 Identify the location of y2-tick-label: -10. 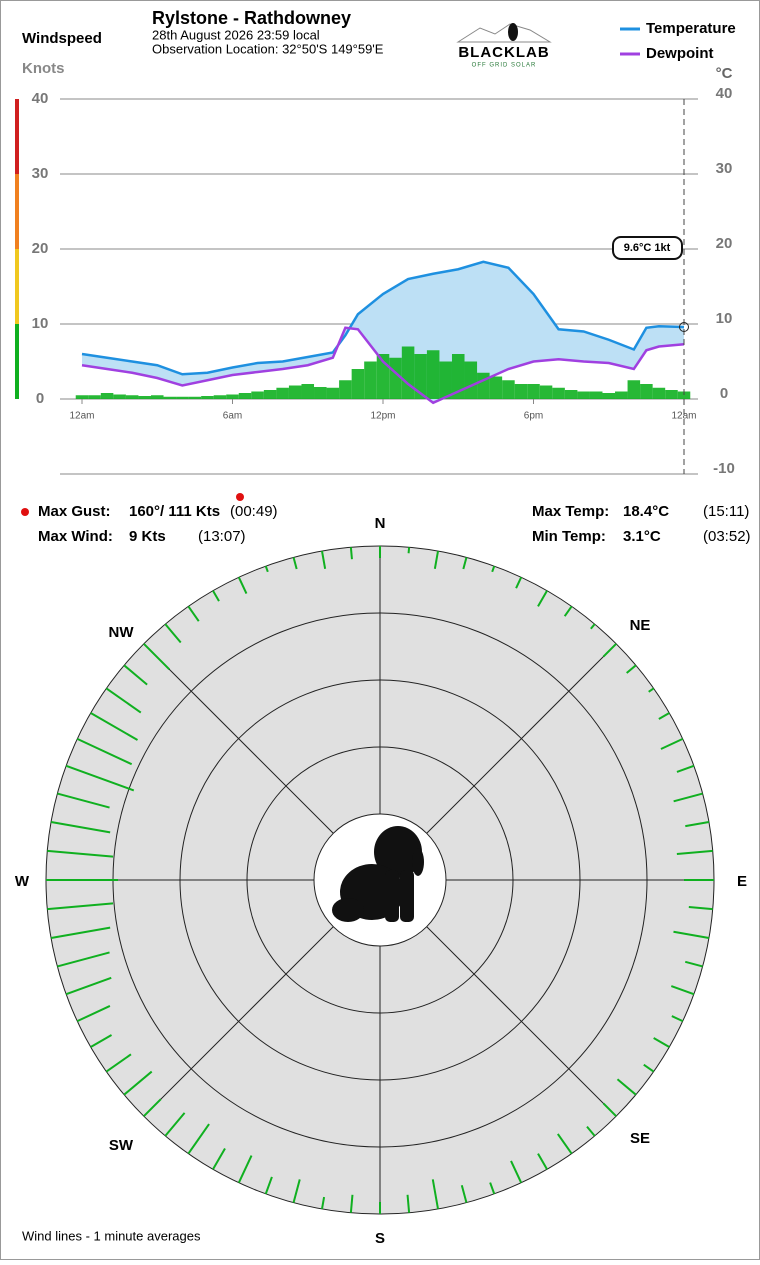
(724, 468).